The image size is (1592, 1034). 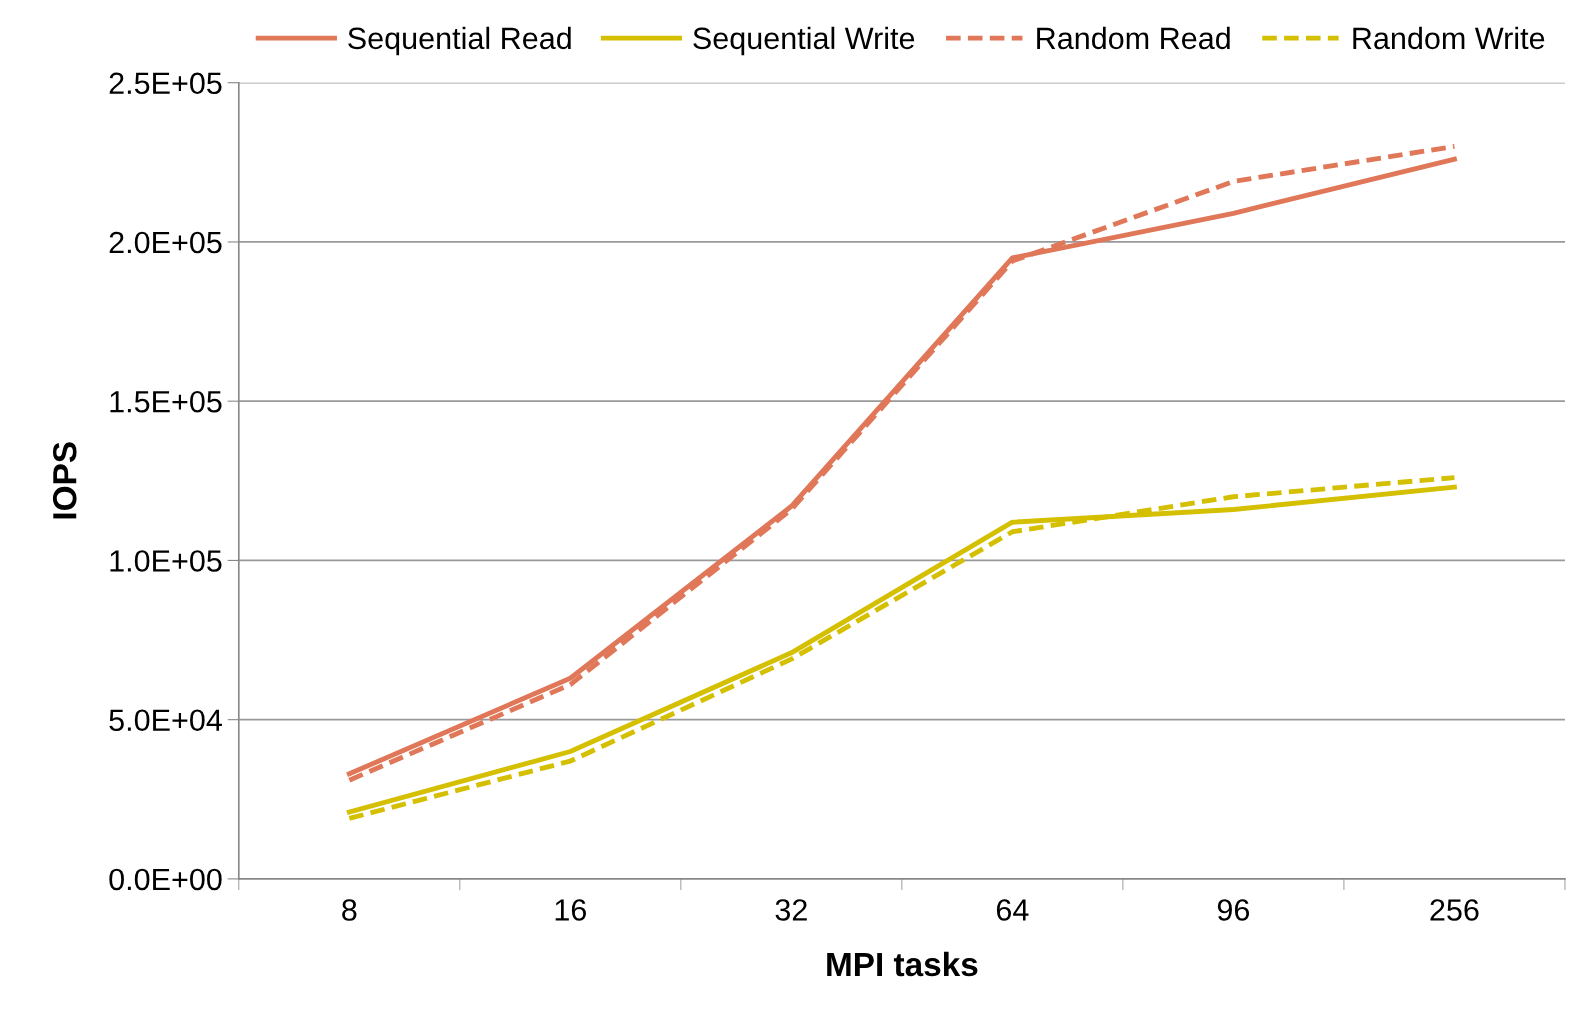 I want to click on y-tick-label: 2.0E+05, so click(x=165, y=242).